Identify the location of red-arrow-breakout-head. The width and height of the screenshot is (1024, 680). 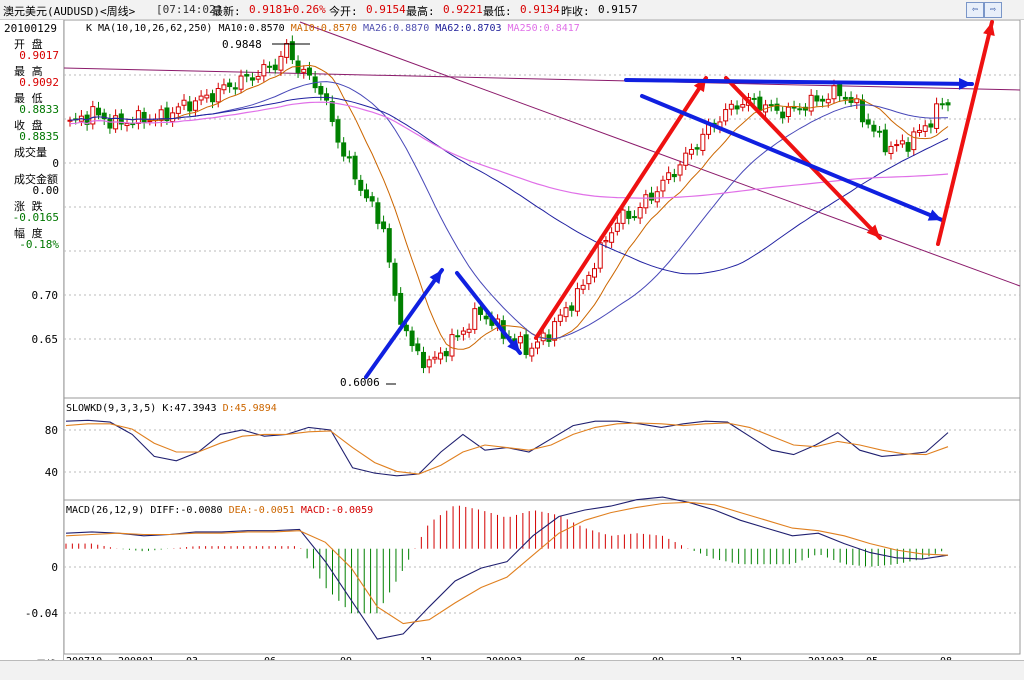
(989, 29).